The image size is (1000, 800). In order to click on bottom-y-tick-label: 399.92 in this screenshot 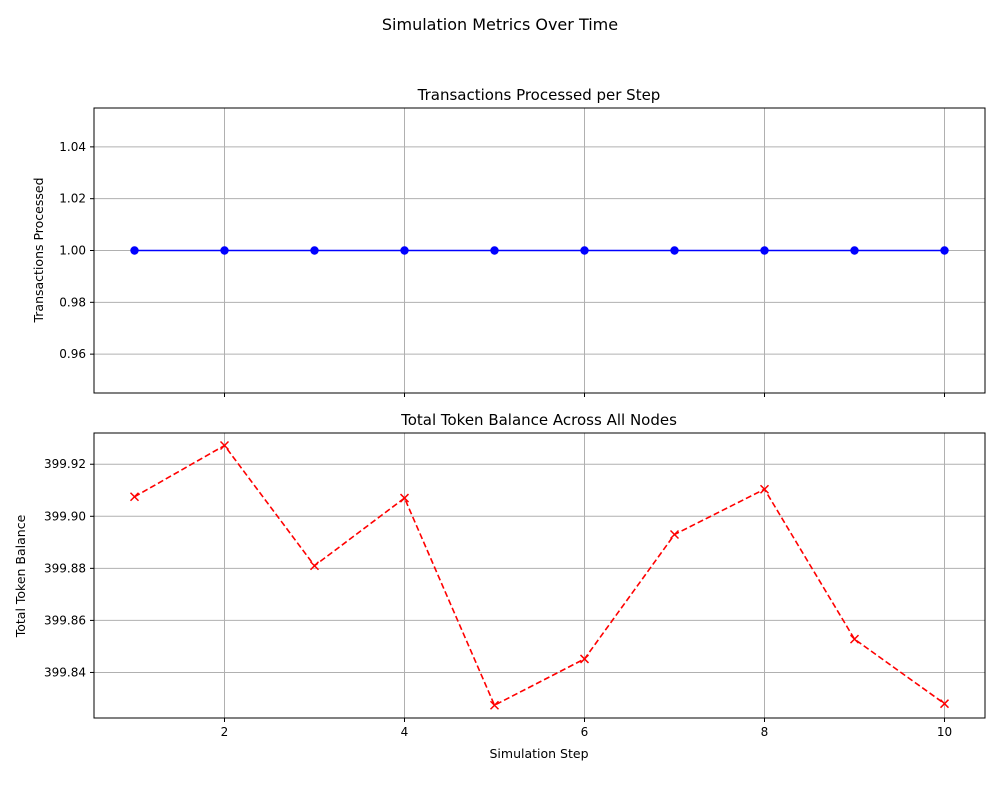, I will do `click(65, 464)`.